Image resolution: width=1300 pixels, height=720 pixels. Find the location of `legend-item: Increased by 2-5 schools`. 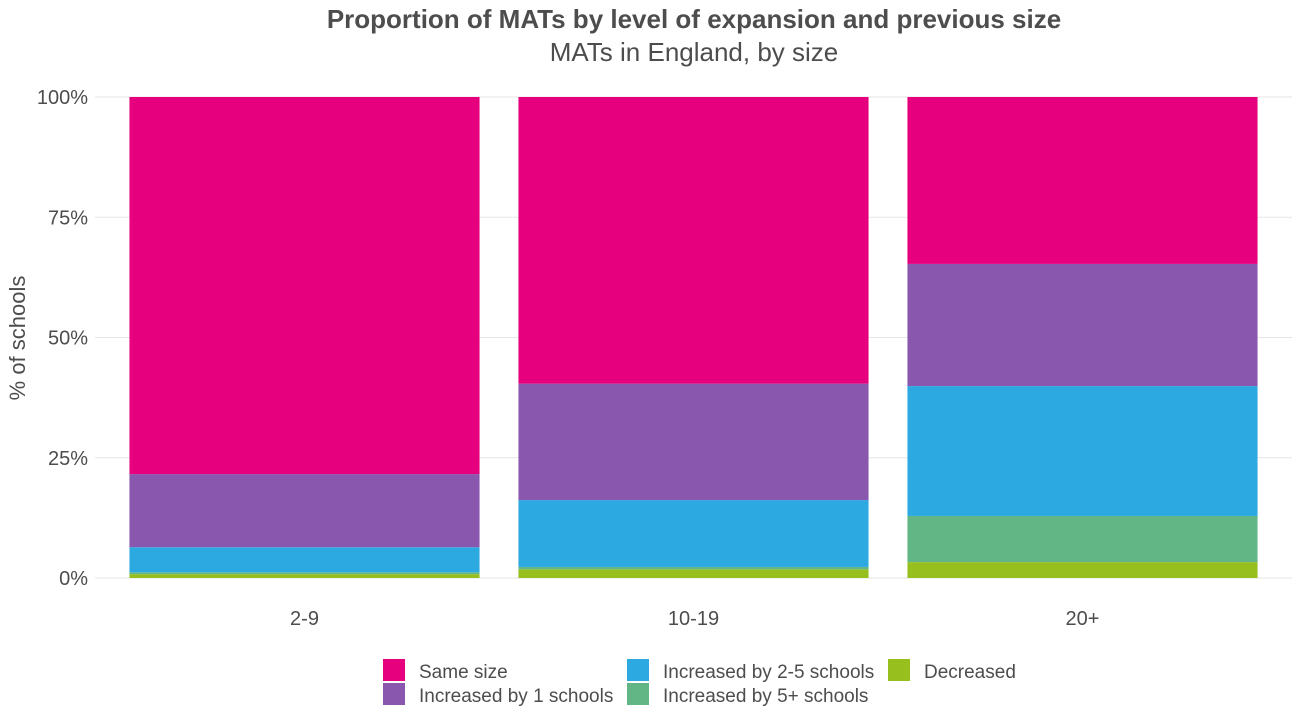

legend-item: Increased by 2-5 schools is located at coordinates (750, 671).